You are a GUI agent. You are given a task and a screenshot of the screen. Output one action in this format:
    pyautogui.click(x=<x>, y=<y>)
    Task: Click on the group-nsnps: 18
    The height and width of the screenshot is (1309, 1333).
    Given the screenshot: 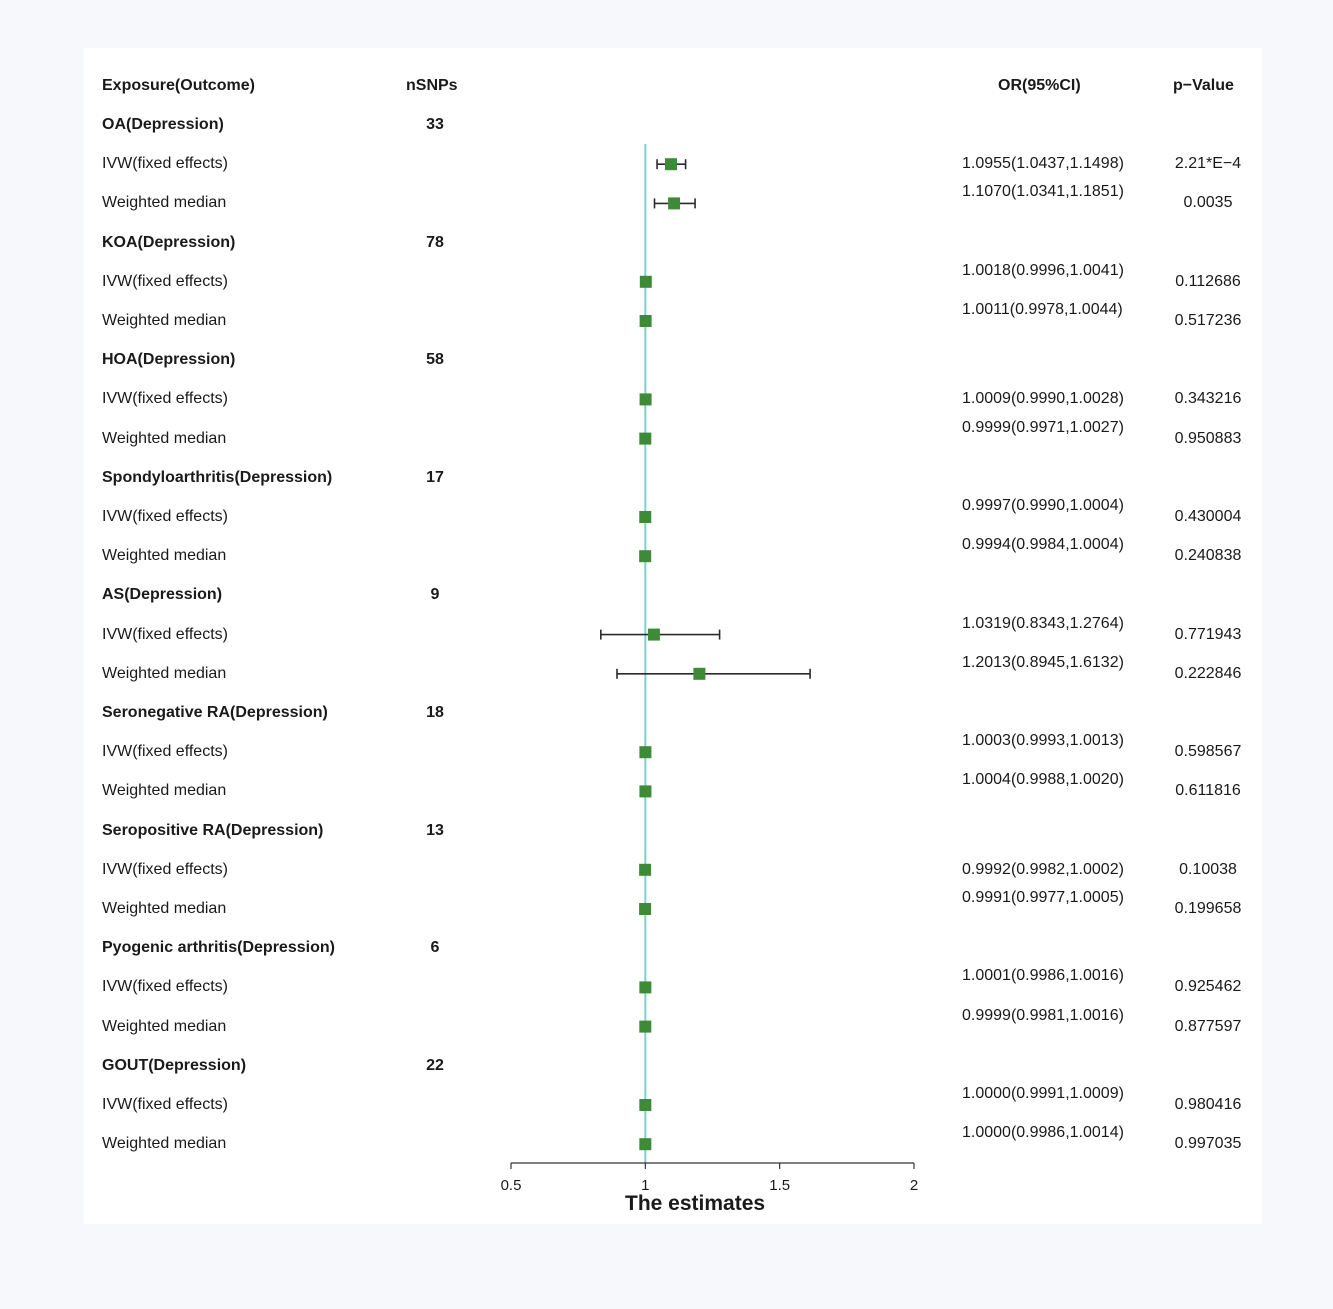 What is the action you would take?
    pyautogui.click(x=435, y=712)
    